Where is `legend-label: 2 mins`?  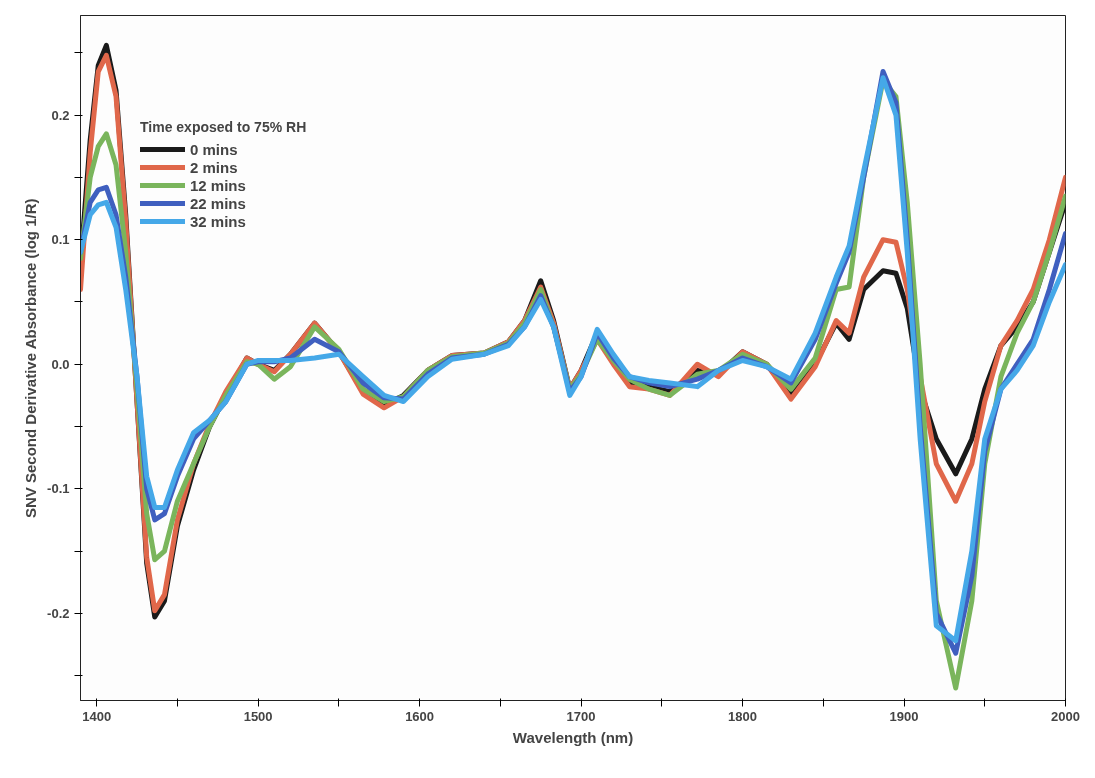
legend-label: 2 mins is located at coordinates (214, 167).